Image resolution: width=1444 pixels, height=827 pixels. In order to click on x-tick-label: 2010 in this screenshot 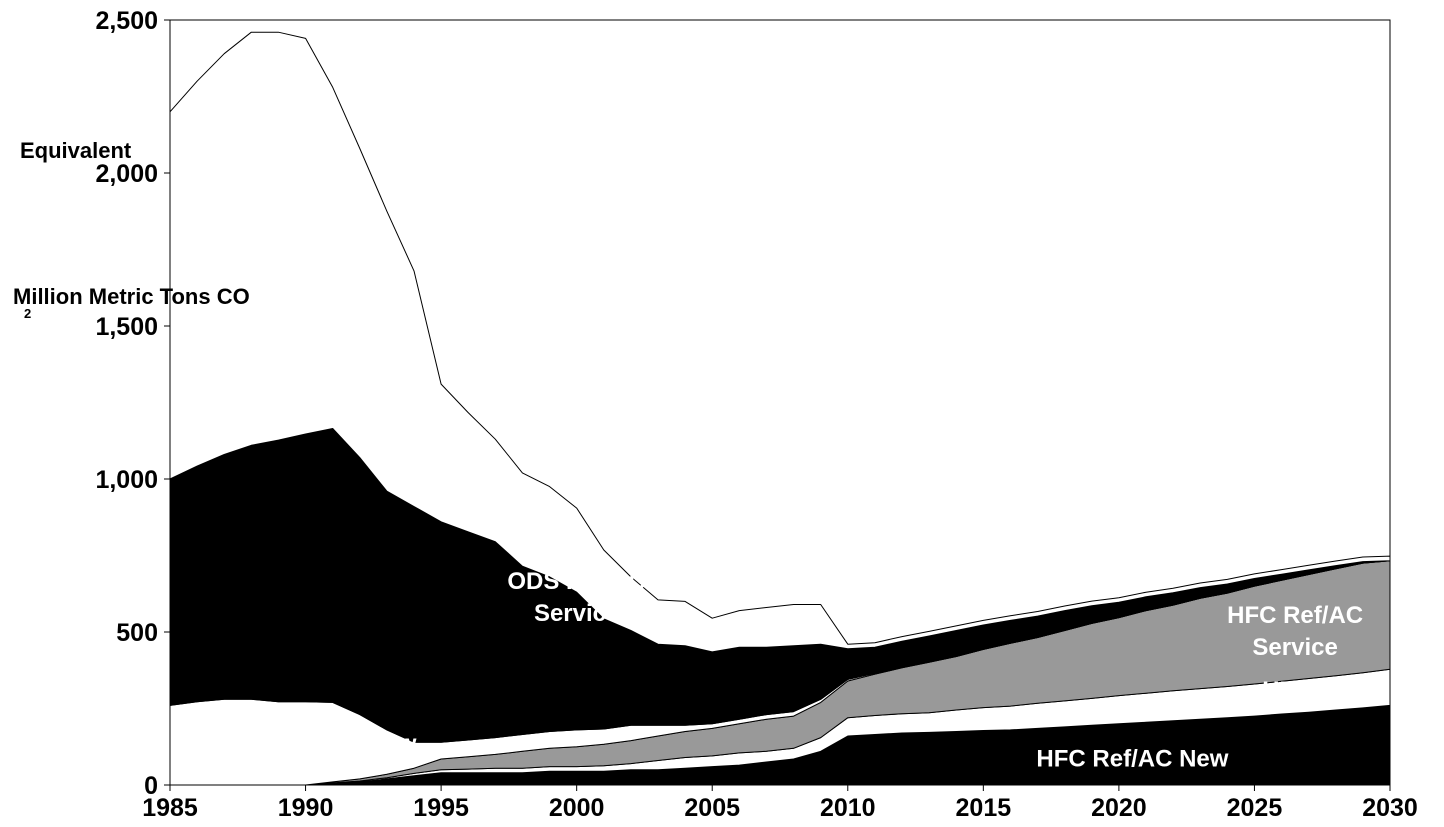, I will do `click(848, 808)`.